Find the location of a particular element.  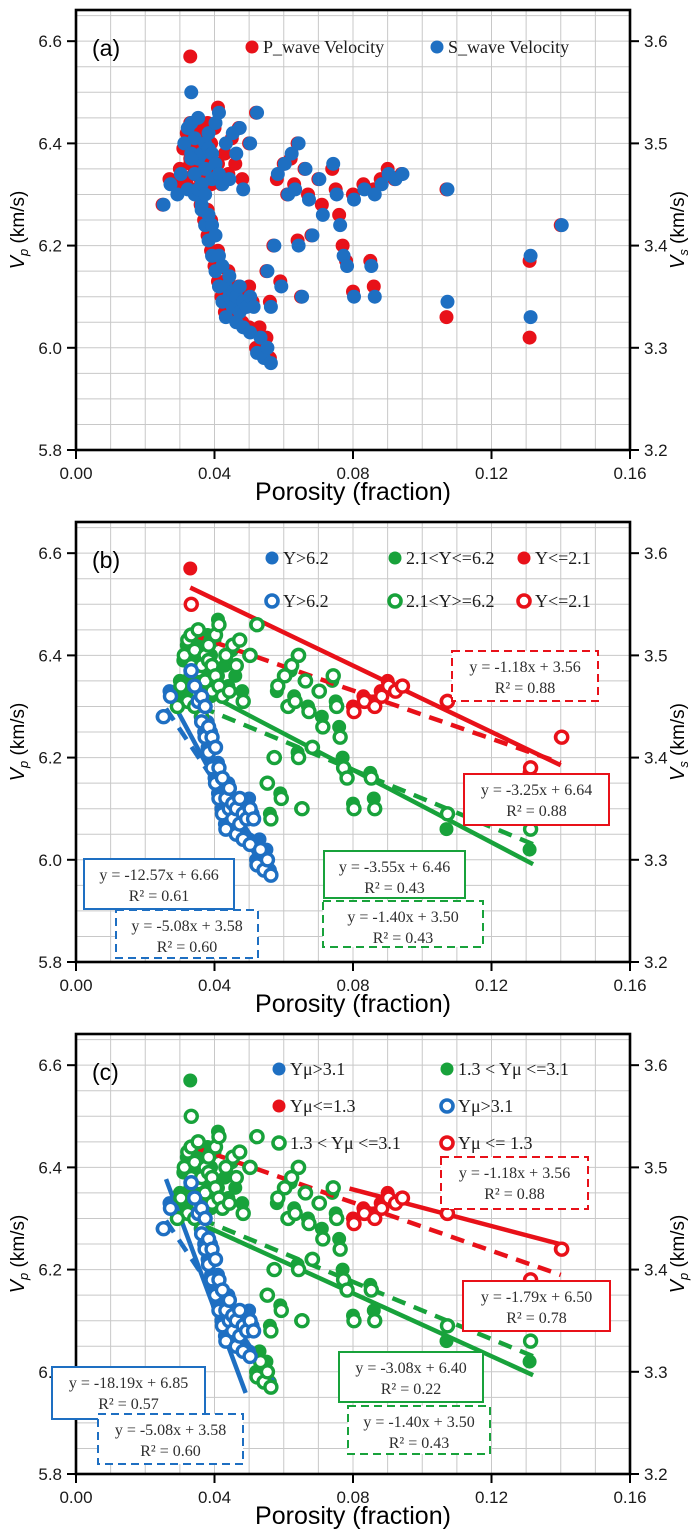

tick-label-bottom: 0.12 is located at coordinates (491, 473).